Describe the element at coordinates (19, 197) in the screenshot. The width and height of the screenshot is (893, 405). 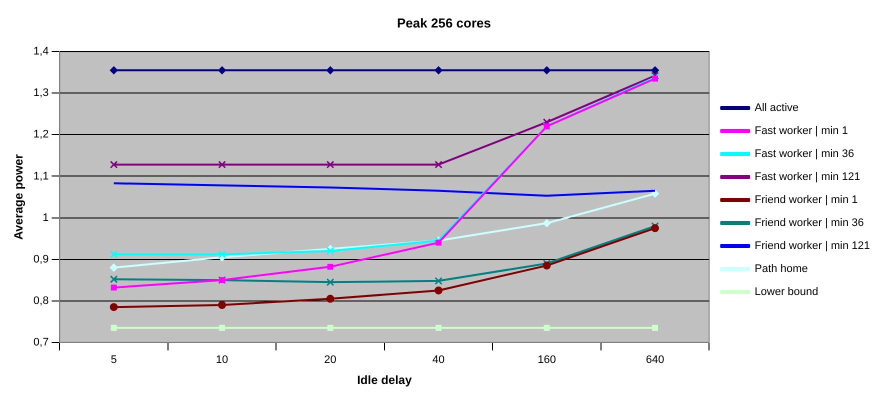
I see `y-axis-title: Average power` at that location.